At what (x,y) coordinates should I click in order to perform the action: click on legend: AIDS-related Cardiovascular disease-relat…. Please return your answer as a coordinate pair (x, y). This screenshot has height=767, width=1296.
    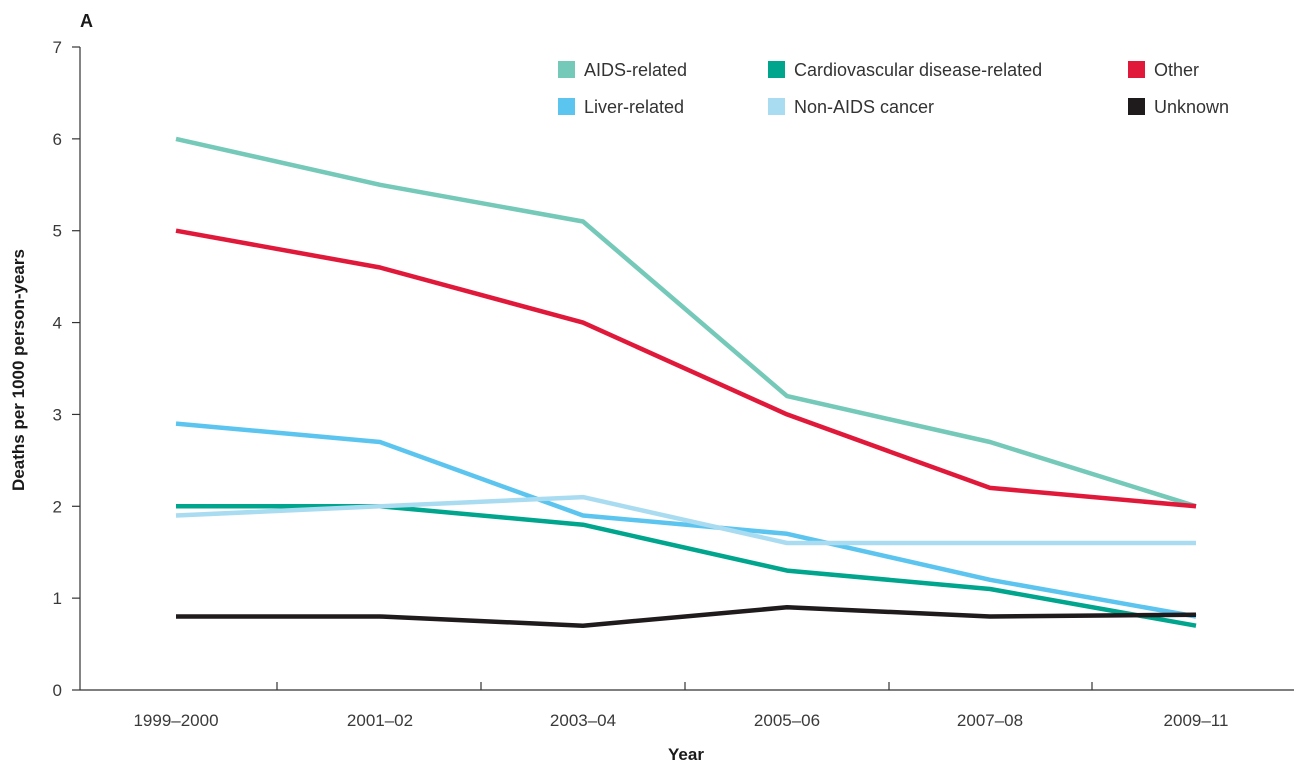
    Looking at the image, I should click on (893, 88).